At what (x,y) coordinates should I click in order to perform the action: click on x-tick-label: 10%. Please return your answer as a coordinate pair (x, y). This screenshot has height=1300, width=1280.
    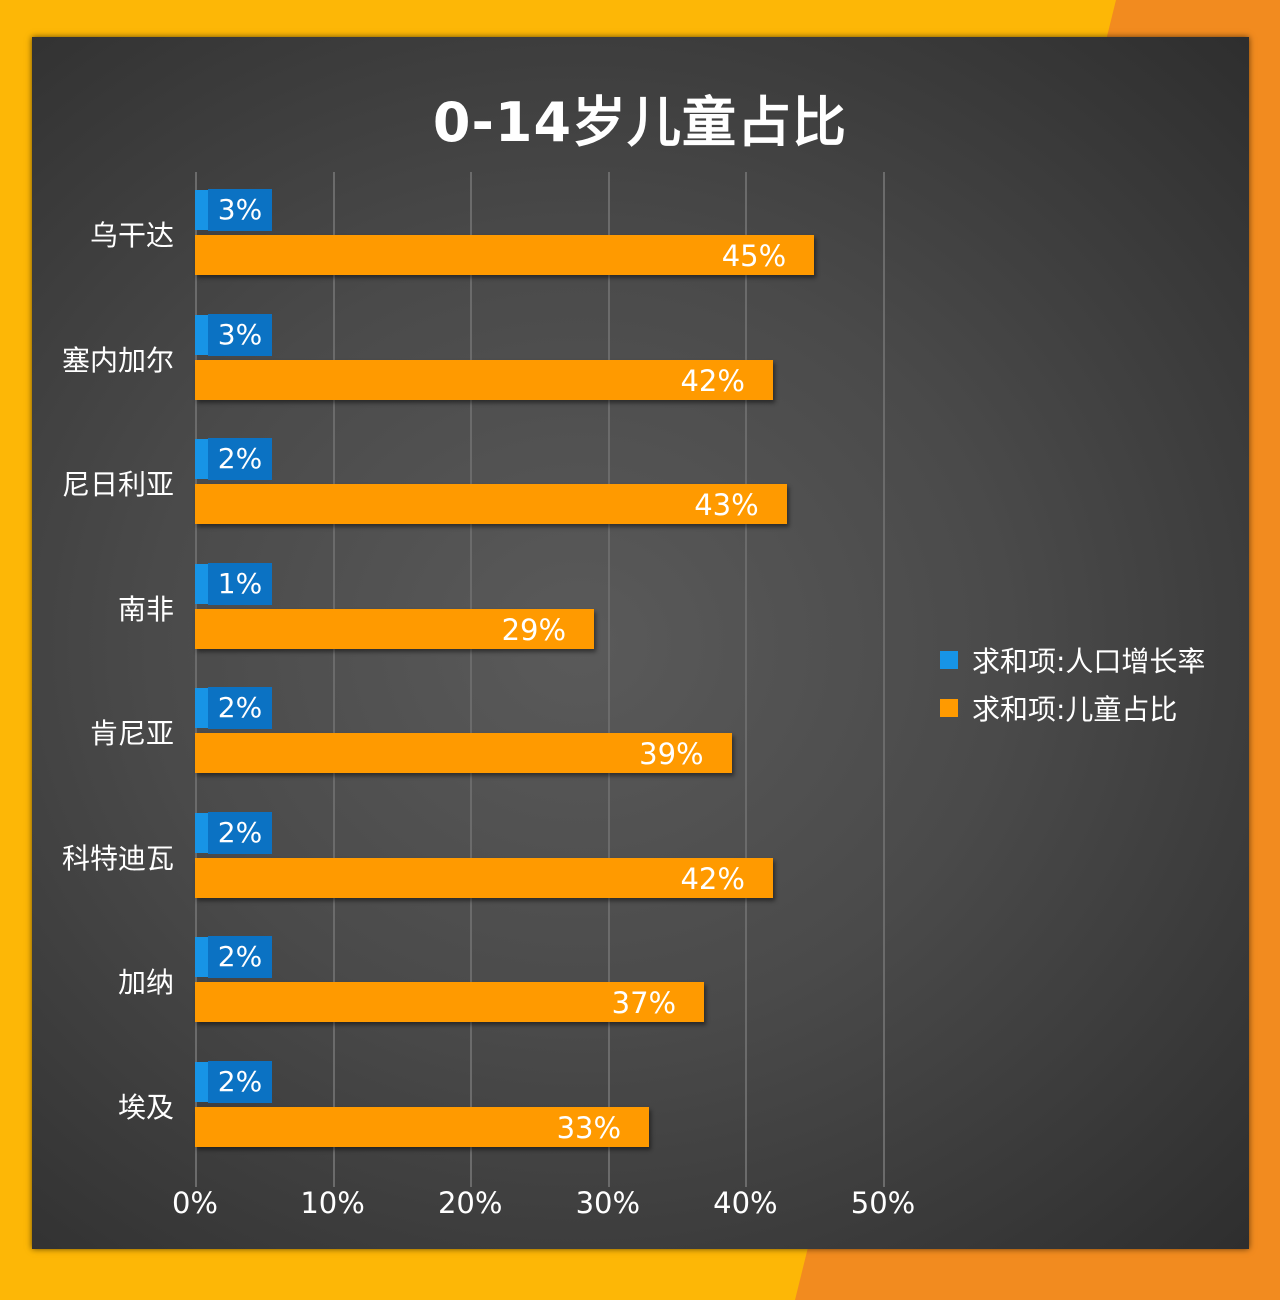
    Looking at the image, I should click on (332, 1203).